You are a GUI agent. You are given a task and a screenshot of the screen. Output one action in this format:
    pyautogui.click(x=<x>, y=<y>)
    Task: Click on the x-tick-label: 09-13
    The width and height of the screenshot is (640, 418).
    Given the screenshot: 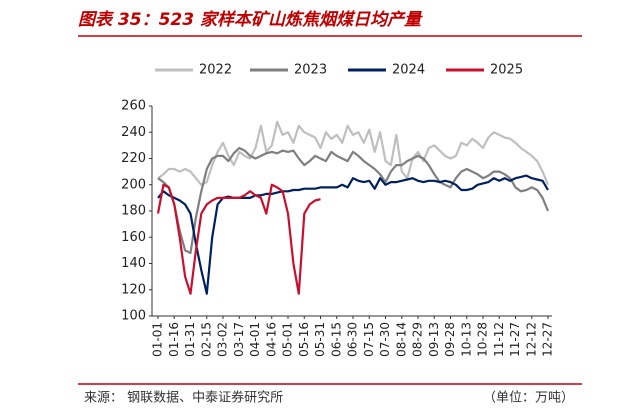 What is the action you would take?
    pyautogui.click(x=434, y=339)
    